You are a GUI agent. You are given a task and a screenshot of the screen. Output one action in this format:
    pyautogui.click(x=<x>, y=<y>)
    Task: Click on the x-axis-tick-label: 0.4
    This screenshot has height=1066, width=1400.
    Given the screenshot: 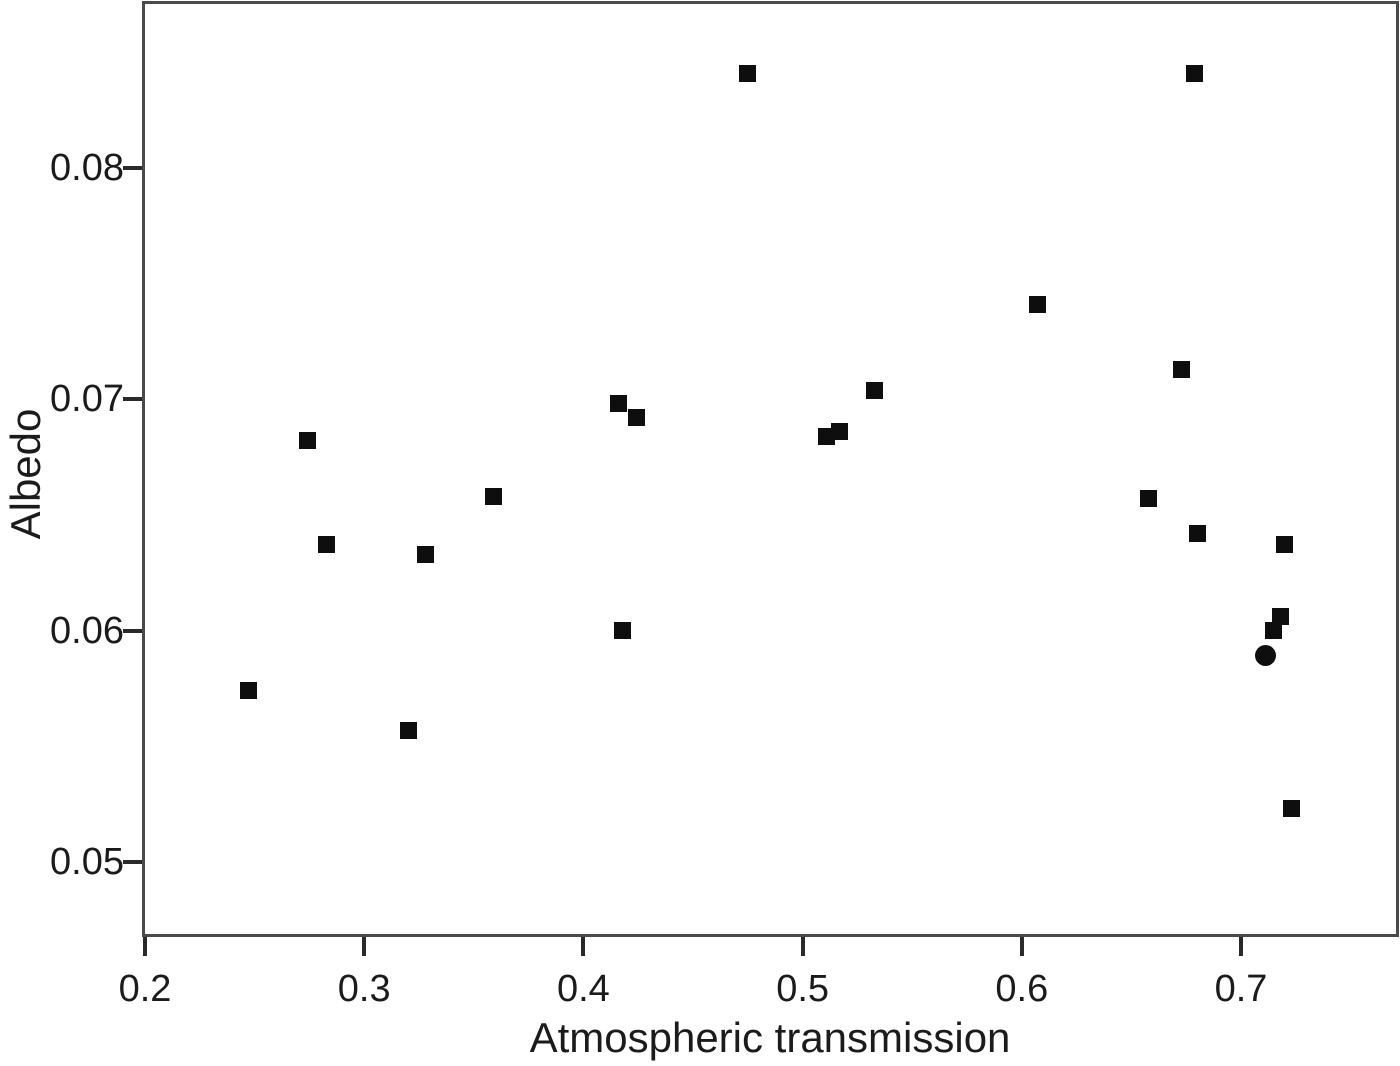 What is the action you would take?
    pyautogui.click(x=583, y=989)
    